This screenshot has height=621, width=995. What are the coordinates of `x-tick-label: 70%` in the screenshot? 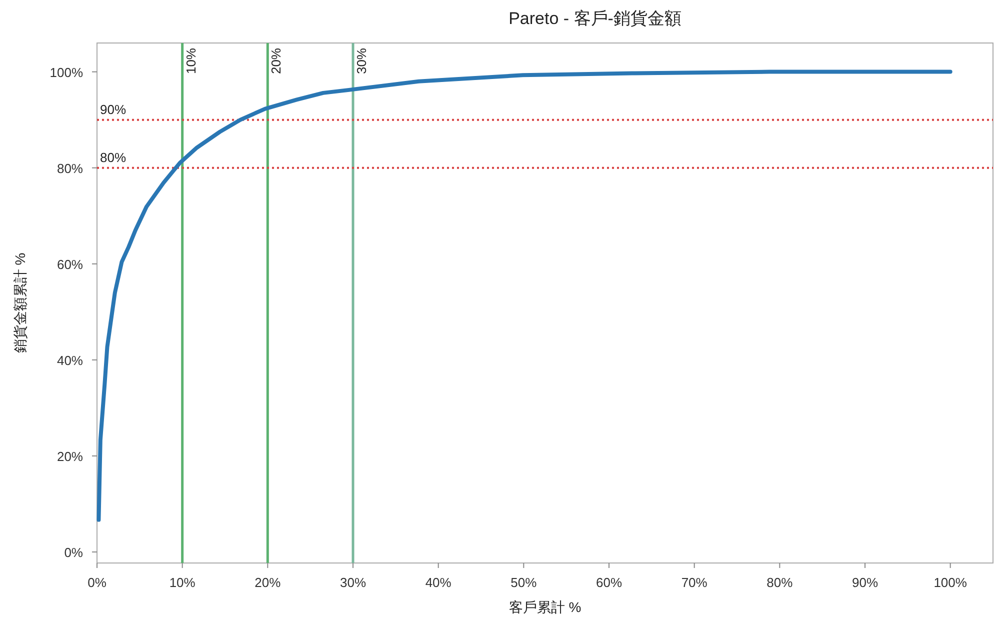 It's located at (694, 582).